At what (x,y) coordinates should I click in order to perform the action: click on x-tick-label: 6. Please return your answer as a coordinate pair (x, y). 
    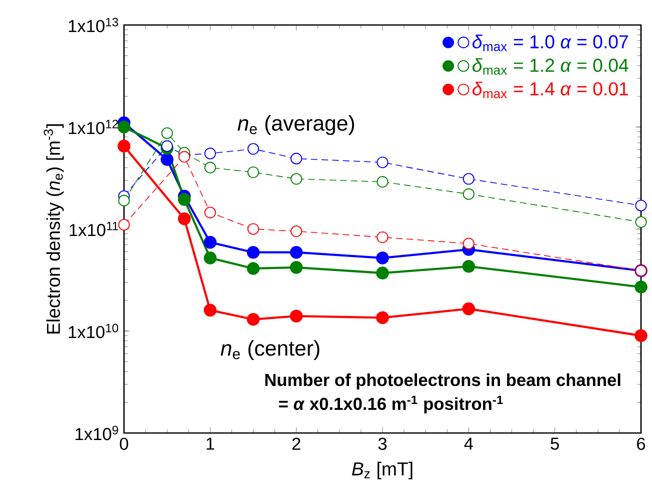
    Looking at the image, I should click on (641, 444).